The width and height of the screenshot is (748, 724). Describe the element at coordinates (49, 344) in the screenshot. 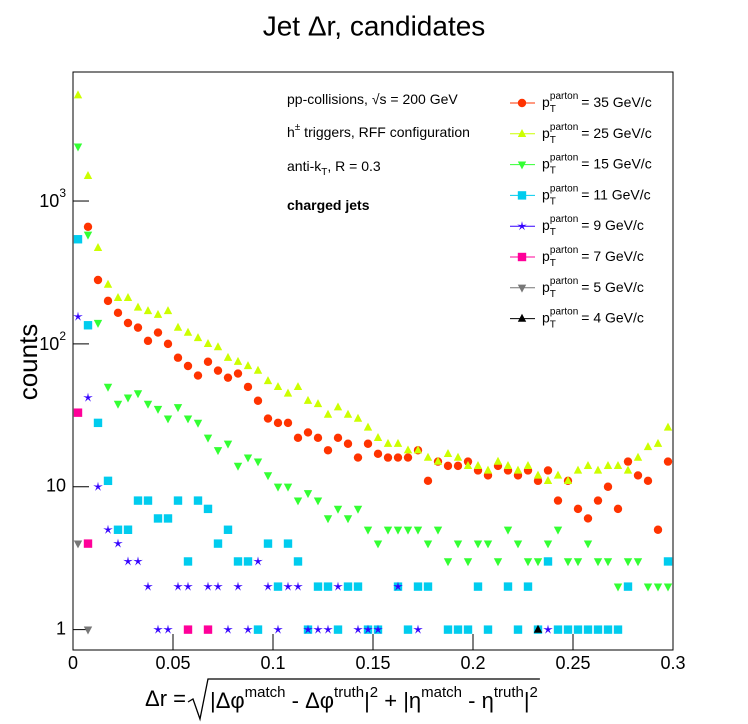

I see `y-tick-base: 10` at that location.